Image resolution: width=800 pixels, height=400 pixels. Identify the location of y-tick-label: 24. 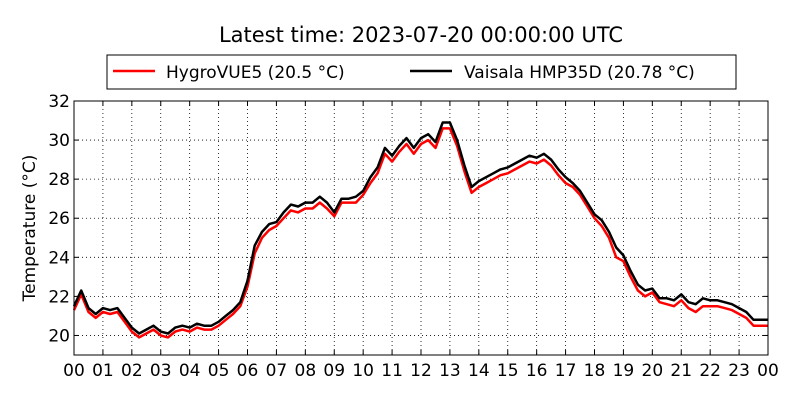
(59, 258).